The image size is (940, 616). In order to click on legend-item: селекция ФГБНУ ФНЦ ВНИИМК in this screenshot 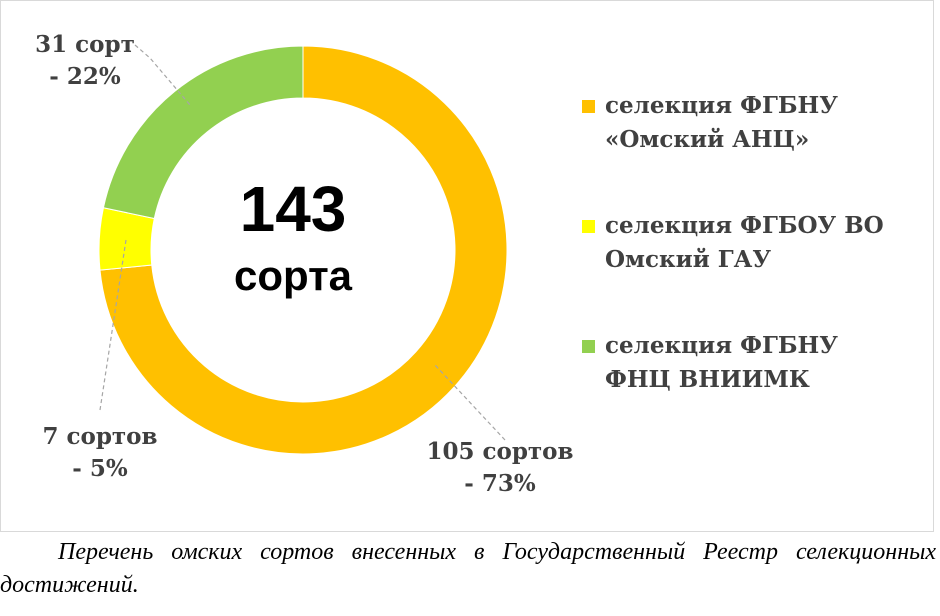, I will do `click(733, 363)`.